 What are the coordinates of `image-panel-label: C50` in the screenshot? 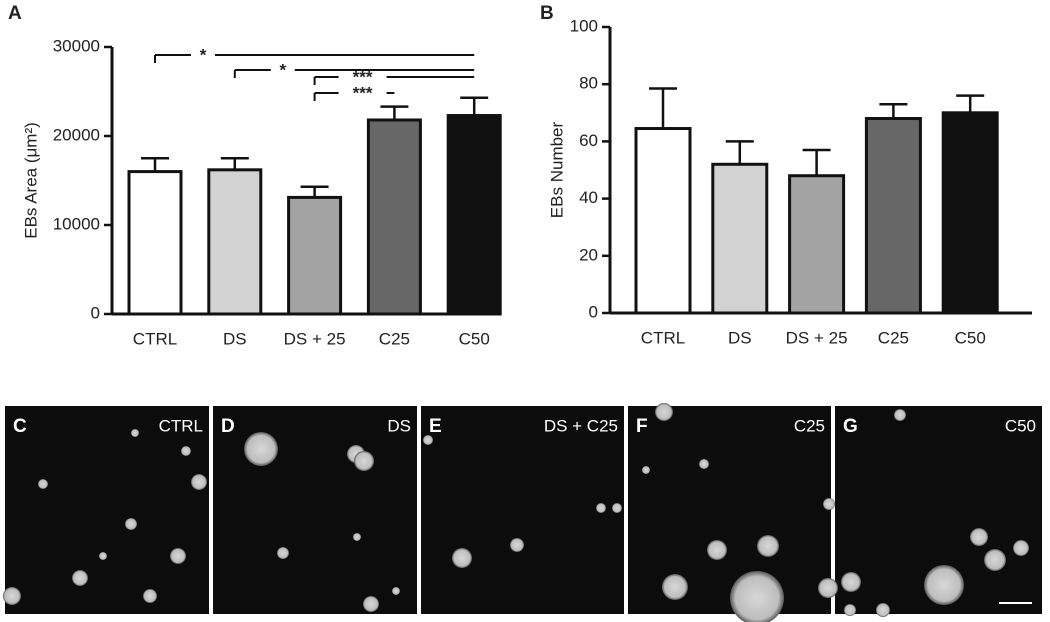 It's located at (1020, 425).